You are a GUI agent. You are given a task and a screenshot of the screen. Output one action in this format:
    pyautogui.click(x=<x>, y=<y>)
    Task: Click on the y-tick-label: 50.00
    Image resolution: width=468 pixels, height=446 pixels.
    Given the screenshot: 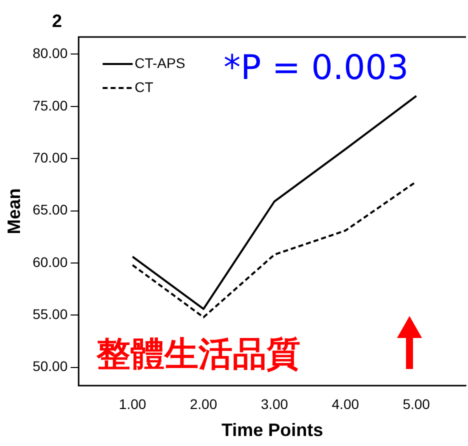 What is the action you would take?
    pyautogui.click(x=50, y=366)
    